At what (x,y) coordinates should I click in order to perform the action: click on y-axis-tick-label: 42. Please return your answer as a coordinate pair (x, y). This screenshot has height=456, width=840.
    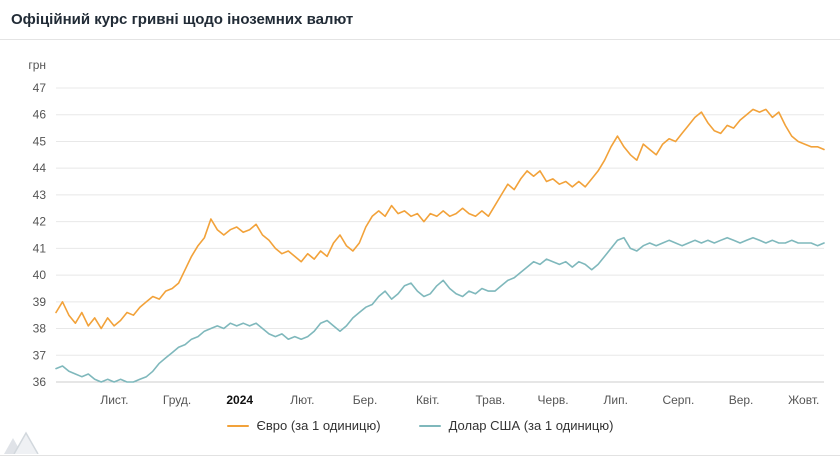
    Looking at the image, I should click on (40, 222).